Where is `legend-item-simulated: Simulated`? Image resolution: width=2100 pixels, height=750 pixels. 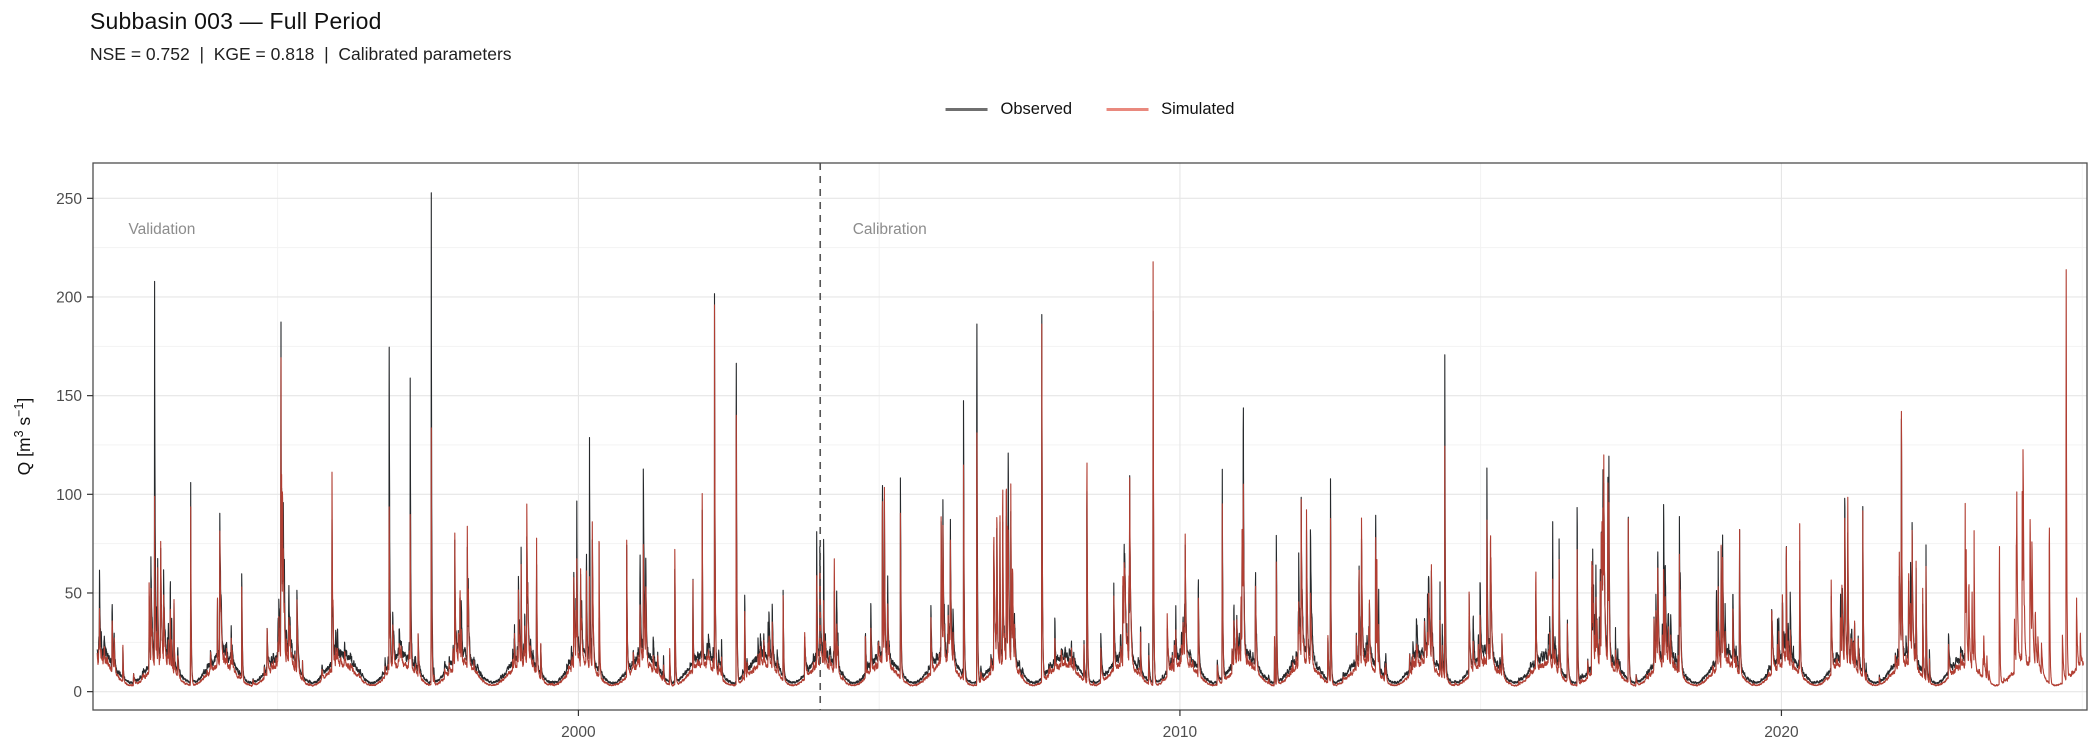
legend-item-simulated: Simulated is located at coordinates (1170, 109).